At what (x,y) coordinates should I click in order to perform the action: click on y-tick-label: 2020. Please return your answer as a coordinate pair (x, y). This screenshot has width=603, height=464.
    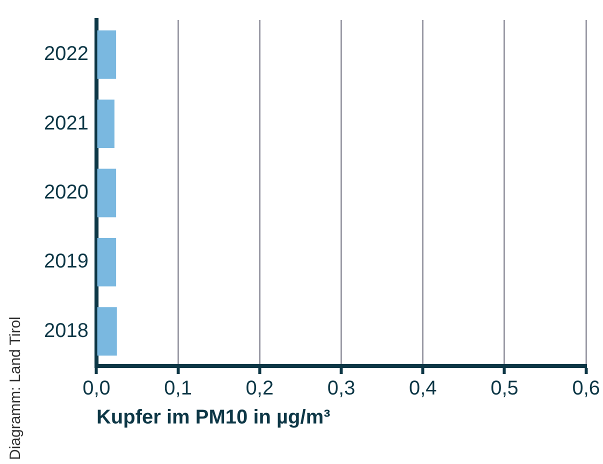
    Looking at the image, I should click on (66, 193).